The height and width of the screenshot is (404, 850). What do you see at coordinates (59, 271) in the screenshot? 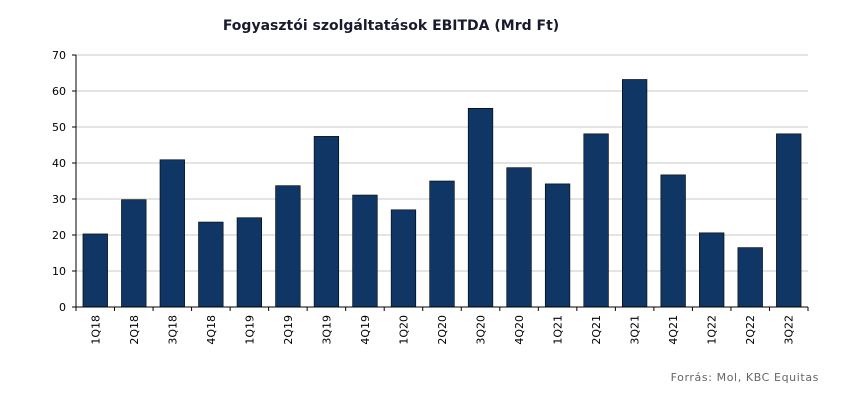
I see `y-tick-label: 10` at bounding box center [59, 271].